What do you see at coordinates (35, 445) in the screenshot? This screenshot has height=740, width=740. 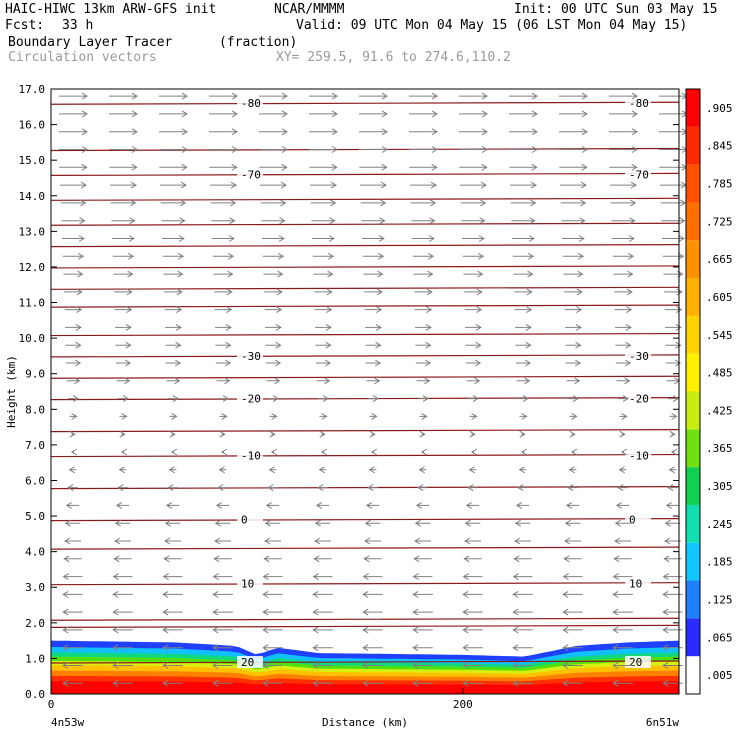 I see `y-tick-label: 7.0` at bounding box center [35, 445].